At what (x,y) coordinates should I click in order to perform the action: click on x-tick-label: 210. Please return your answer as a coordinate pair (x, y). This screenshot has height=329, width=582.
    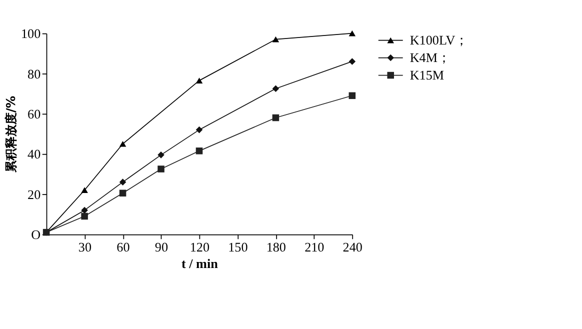
    Looking at the image, I should click on (314, 246).